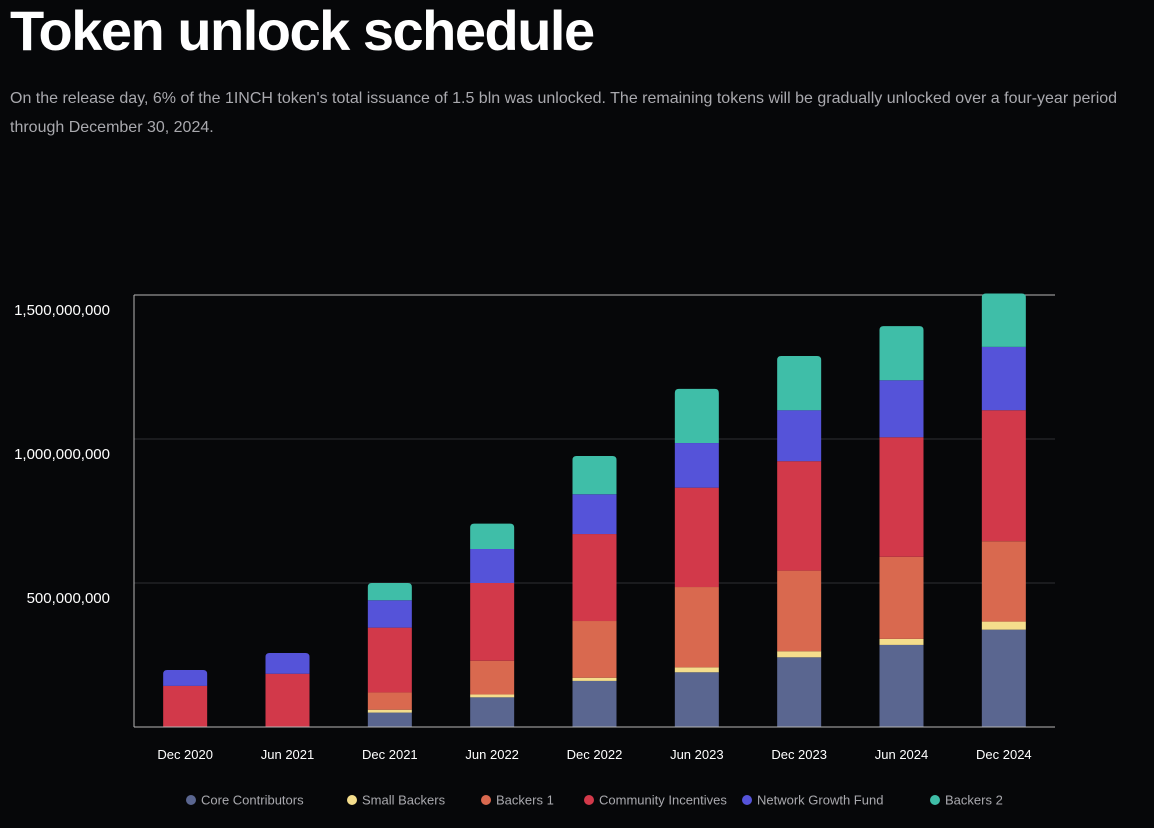  Describe the element at coordinates (974, 800) in the screenshot. I see `legend-label: Backers 2` at that location.